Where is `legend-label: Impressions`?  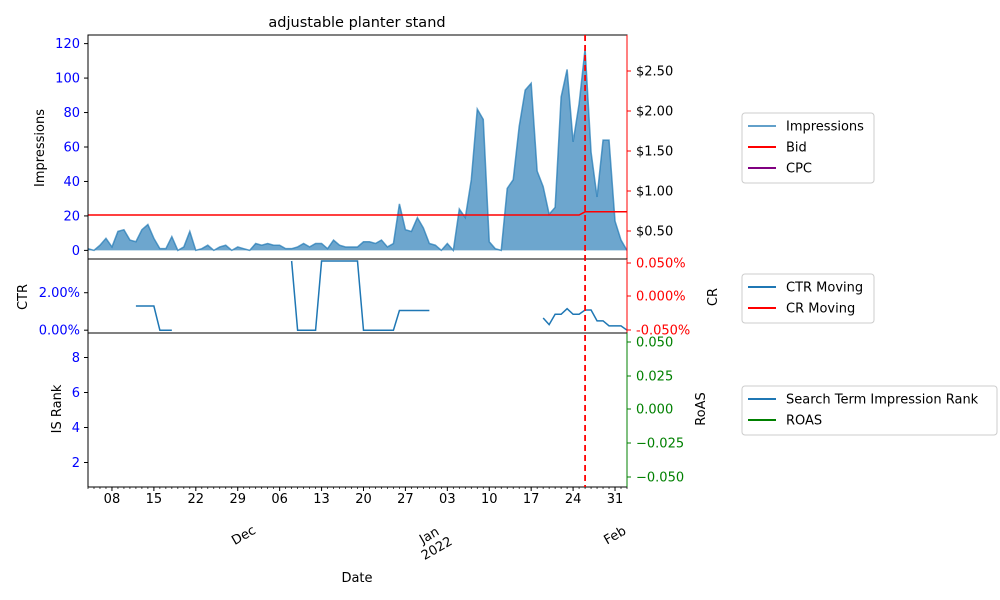
legend-label: Impressions is located at coordinates (825, 127).